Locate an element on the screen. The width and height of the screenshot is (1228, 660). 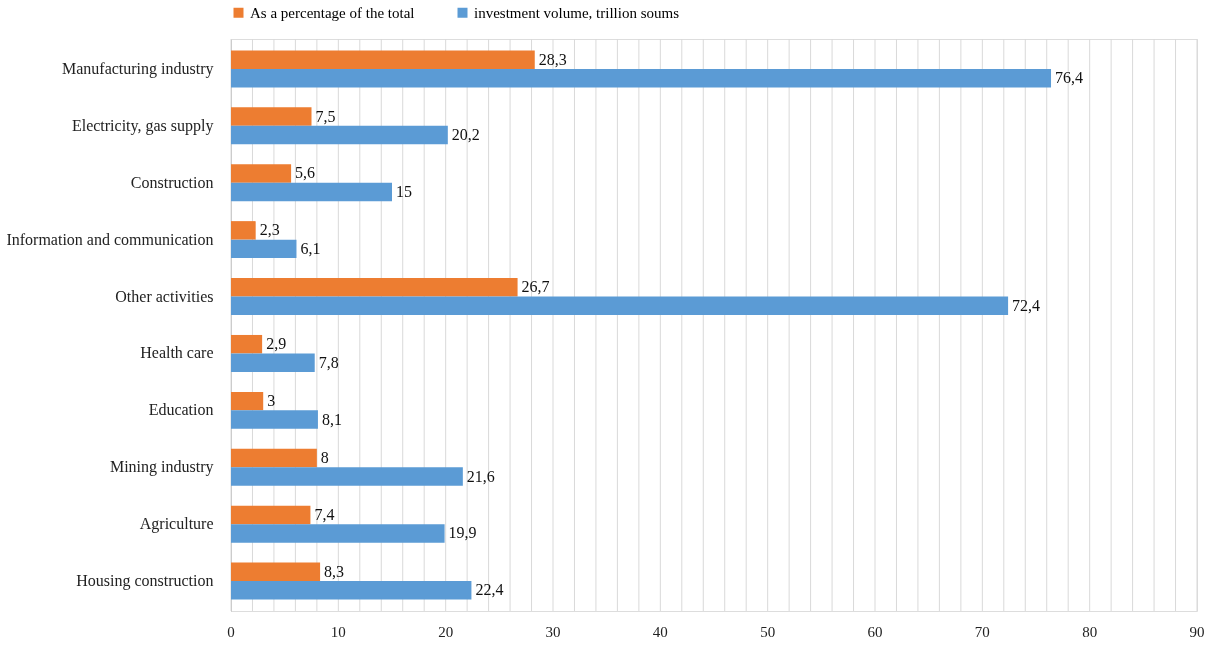
x-tick-label: 90 is located at coordinates (1197, 632).